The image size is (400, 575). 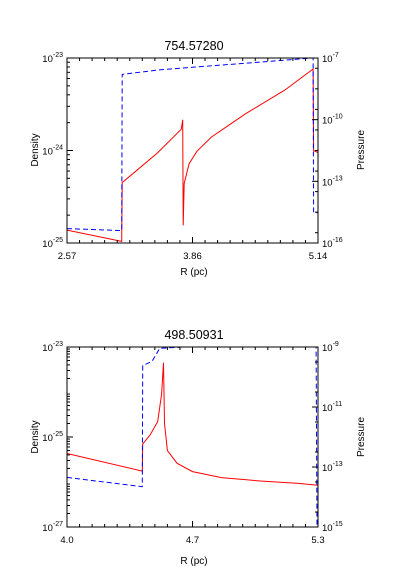 What do you see at coordinates (52, 437) in the screenshot?
I see `bottom-chart-left-tick-label: 10-25` at bounding box center [52, 437].